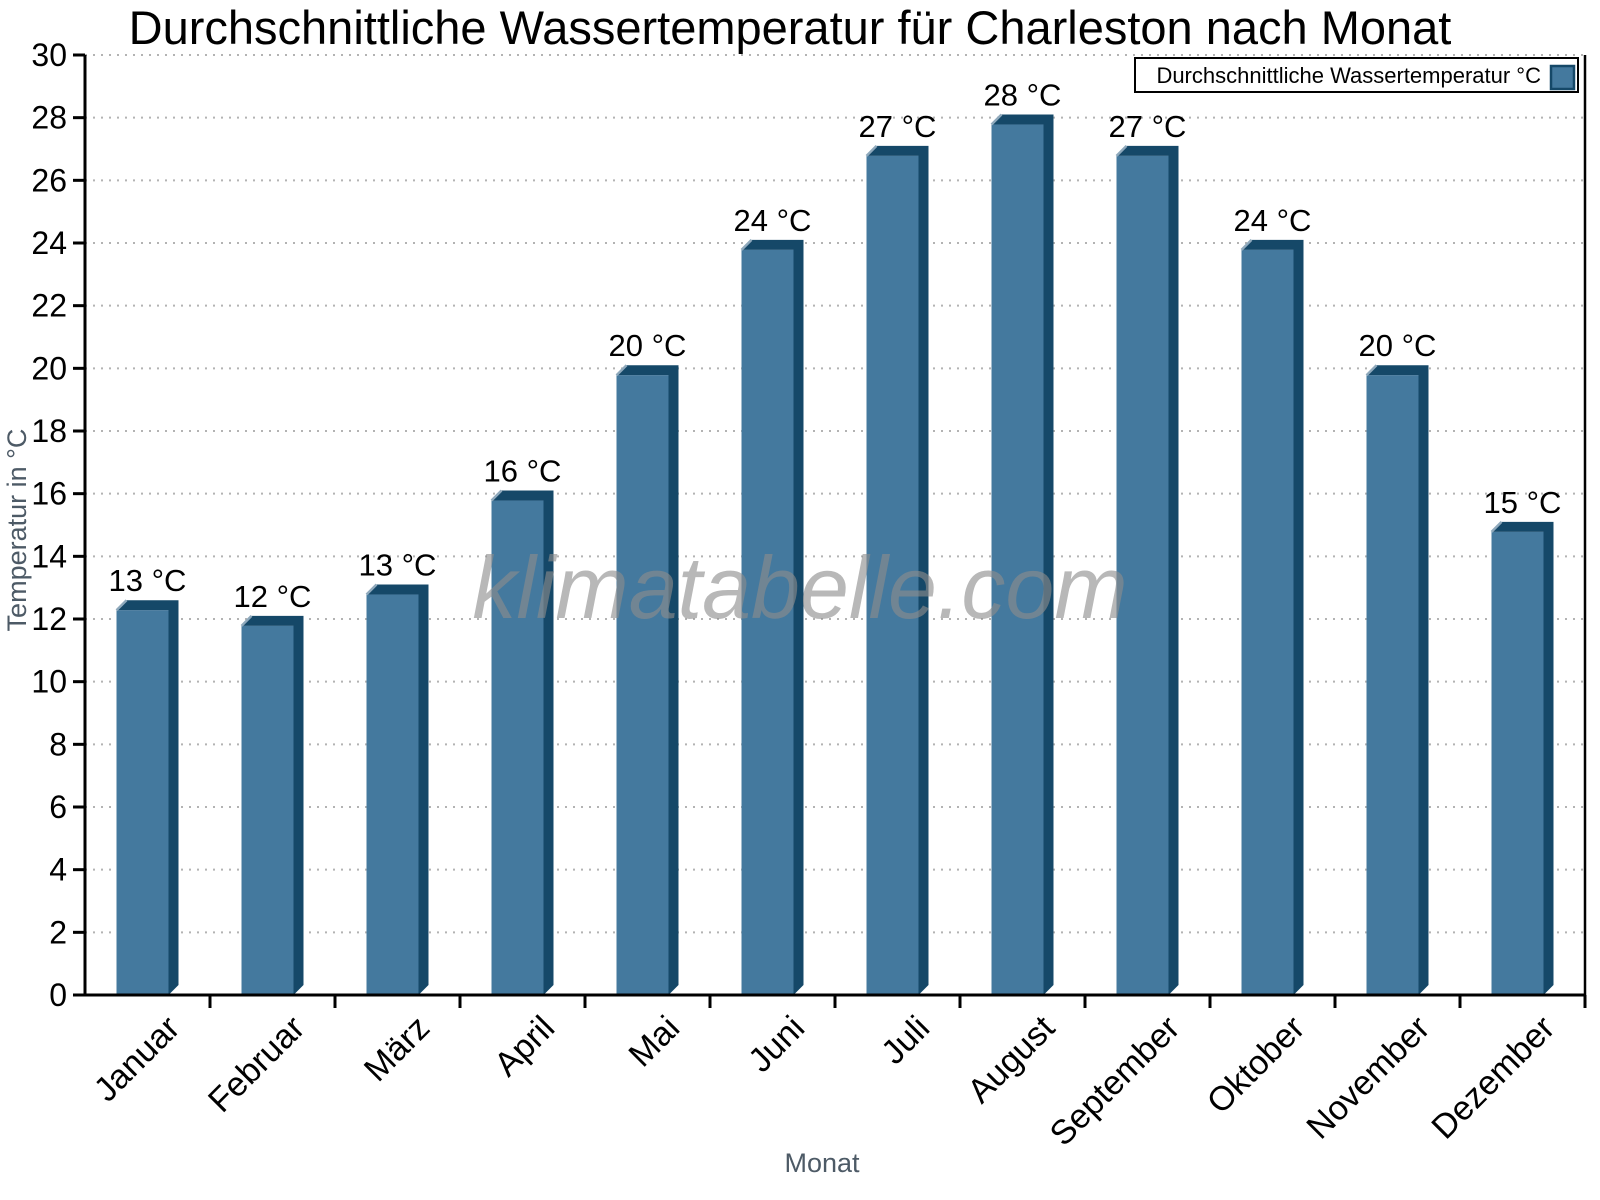 Image resolution: width=1600 pixels, height=1200 pixels. Describe the element at coordinates (58, 744) in the screenshot. I see `y-tick-label: 8` at that location.